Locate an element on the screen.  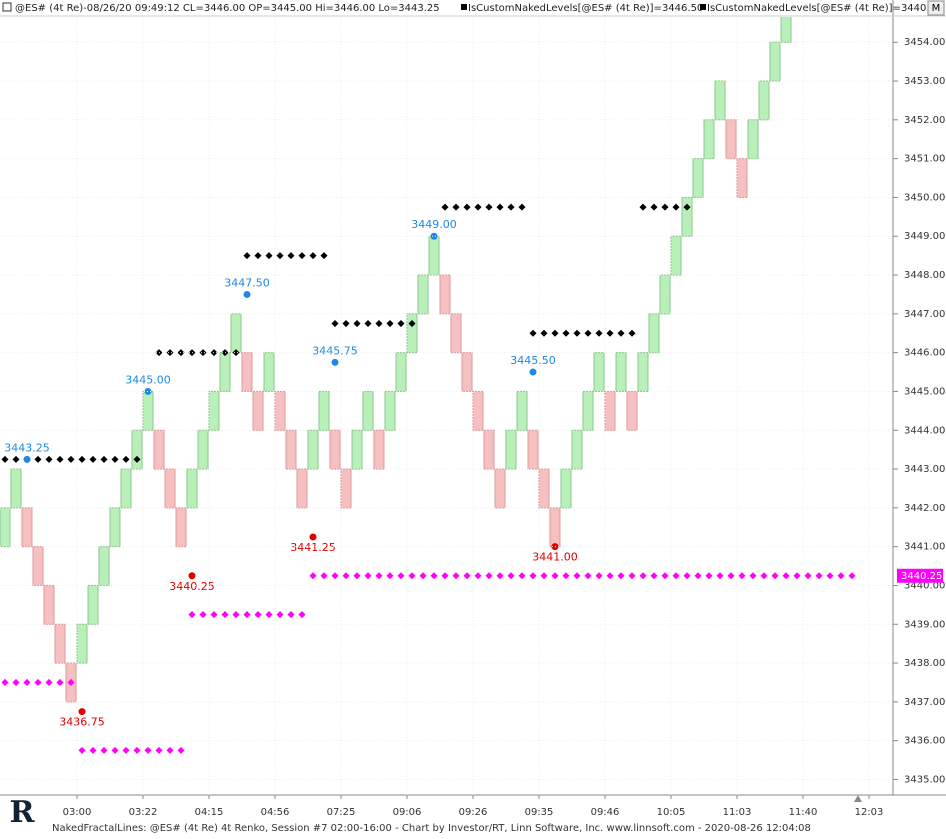
x-tick-label: 11:40 is located at coordinates (803, 812).